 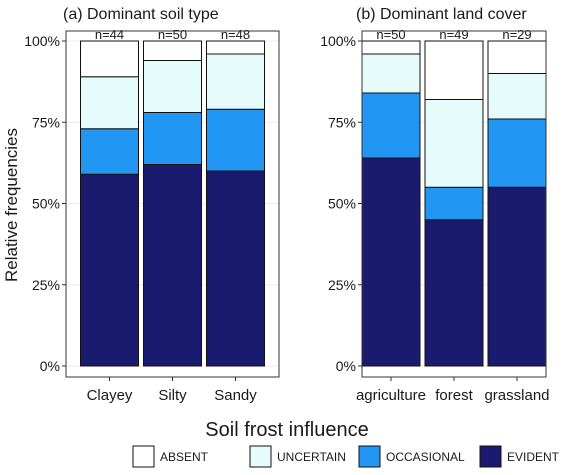 What do you see at coordinates (110, 395) in the screenshot?
I see `x-tick-label-clayey: Clayey` at bounding box center [110, 395].